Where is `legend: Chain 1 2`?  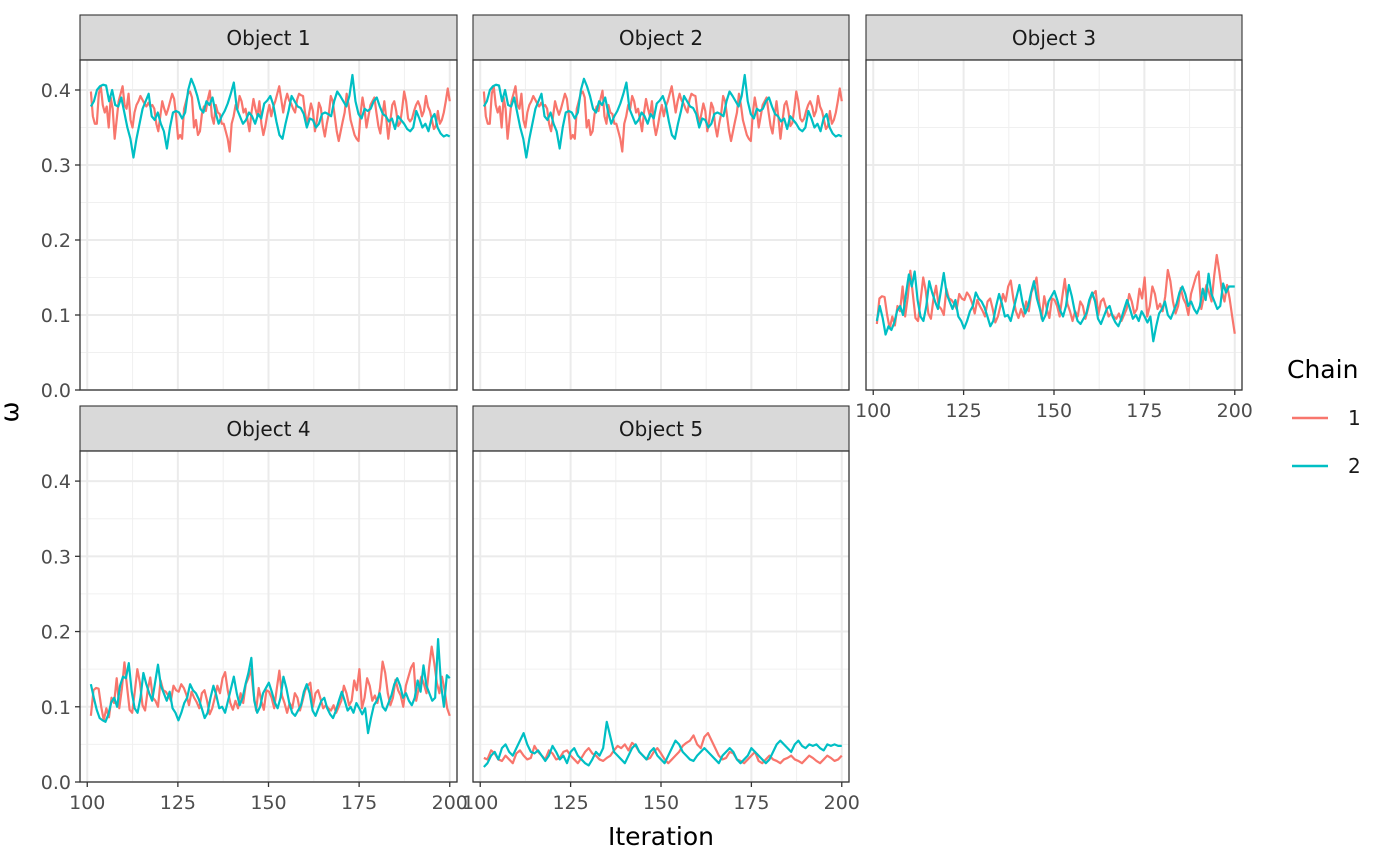
legend: Chain 1 2 is located at coordinates (1324, 416).